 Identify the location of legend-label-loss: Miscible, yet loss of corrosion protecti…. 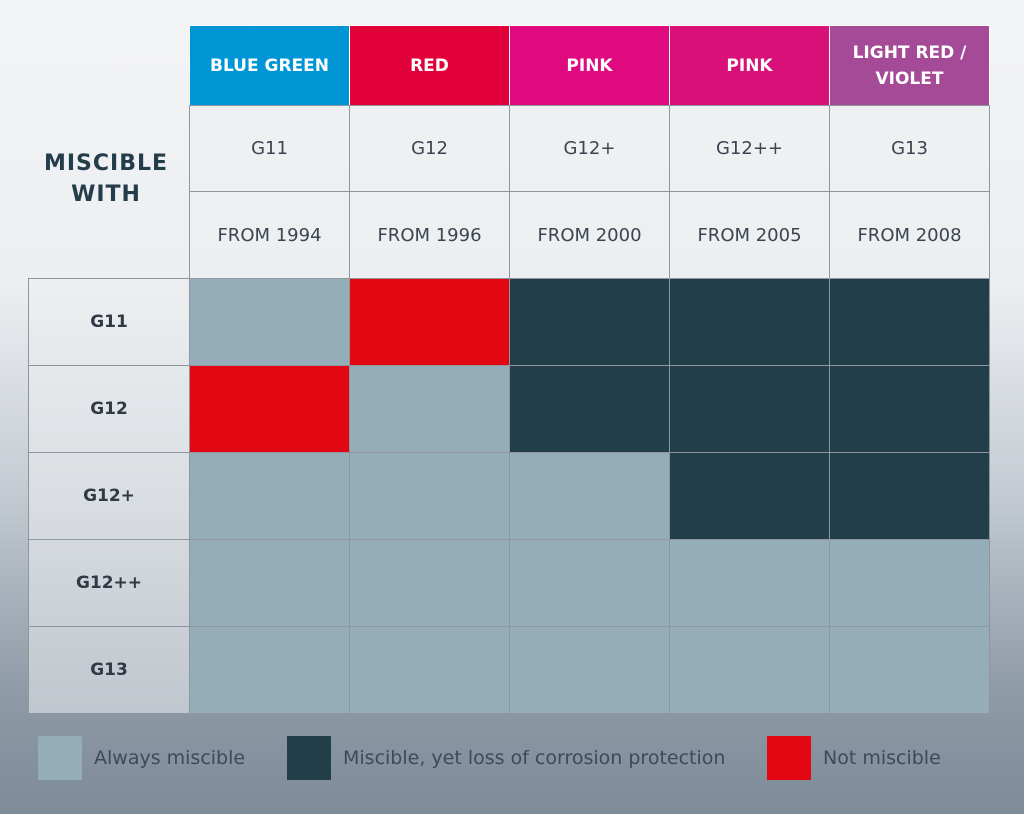
(534, 758).